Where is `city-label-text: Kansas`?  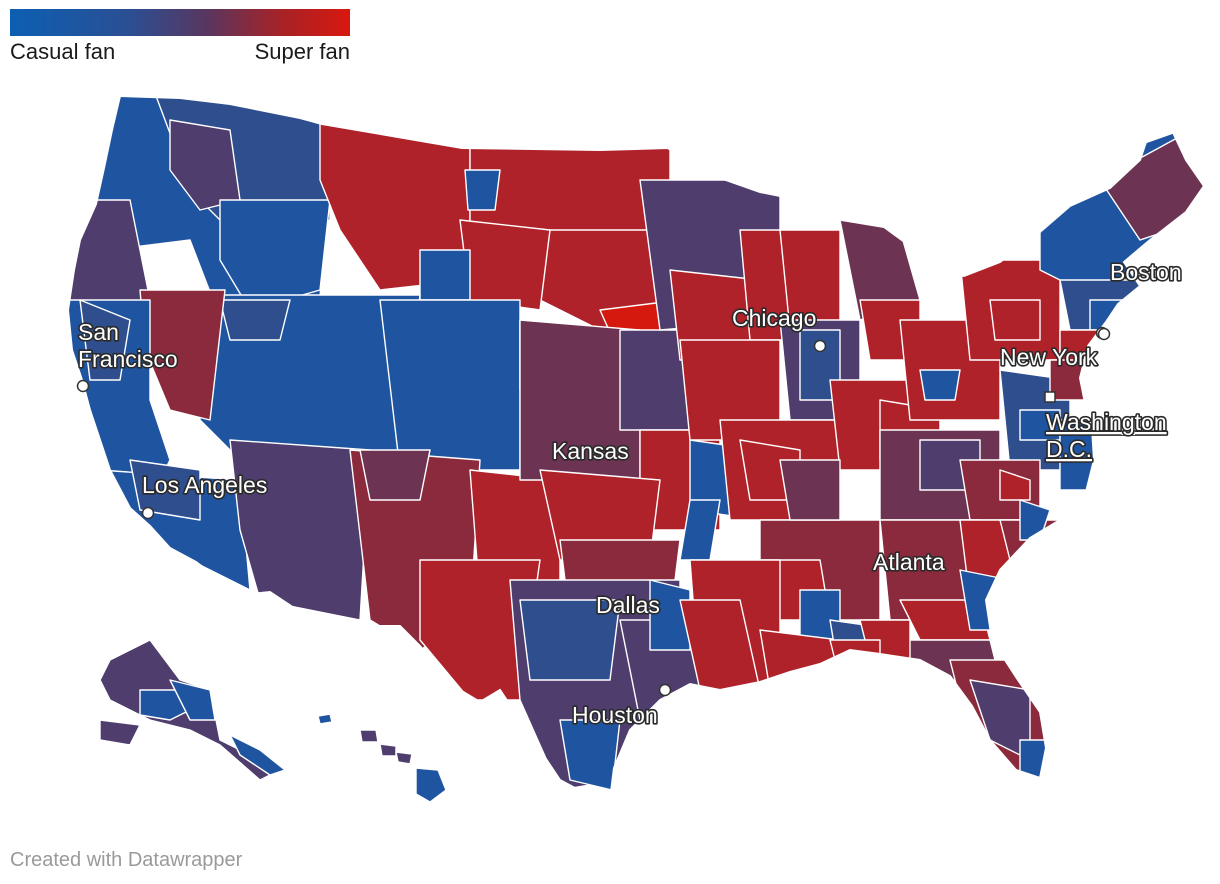
city-label-text: Kansas is located at coordinates (590, 451).